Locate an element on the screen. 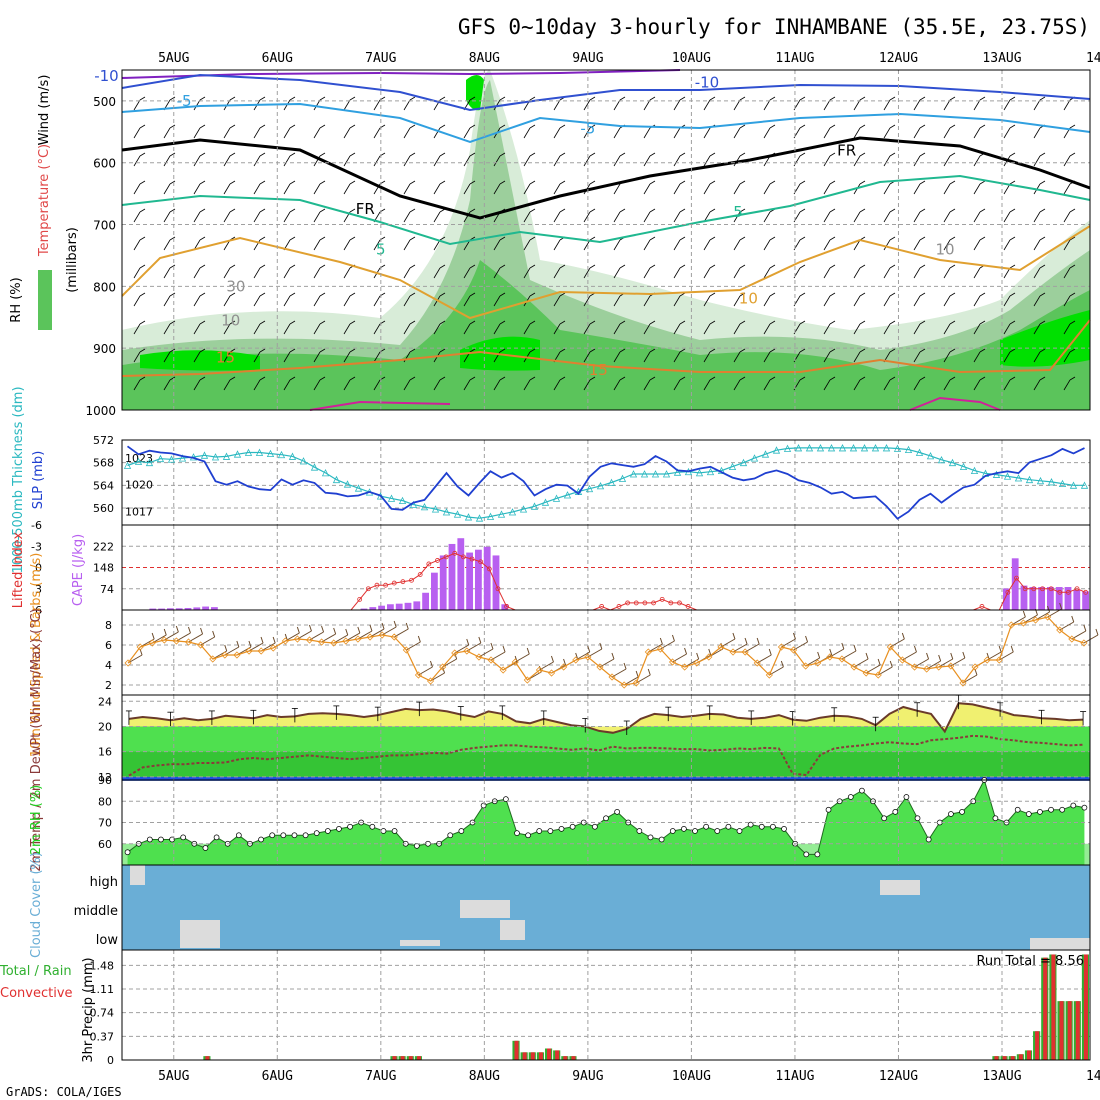 The width and height of the screenshot is (1100, 1100). y-tick-label: 80 is located at coordinates (105, 801).